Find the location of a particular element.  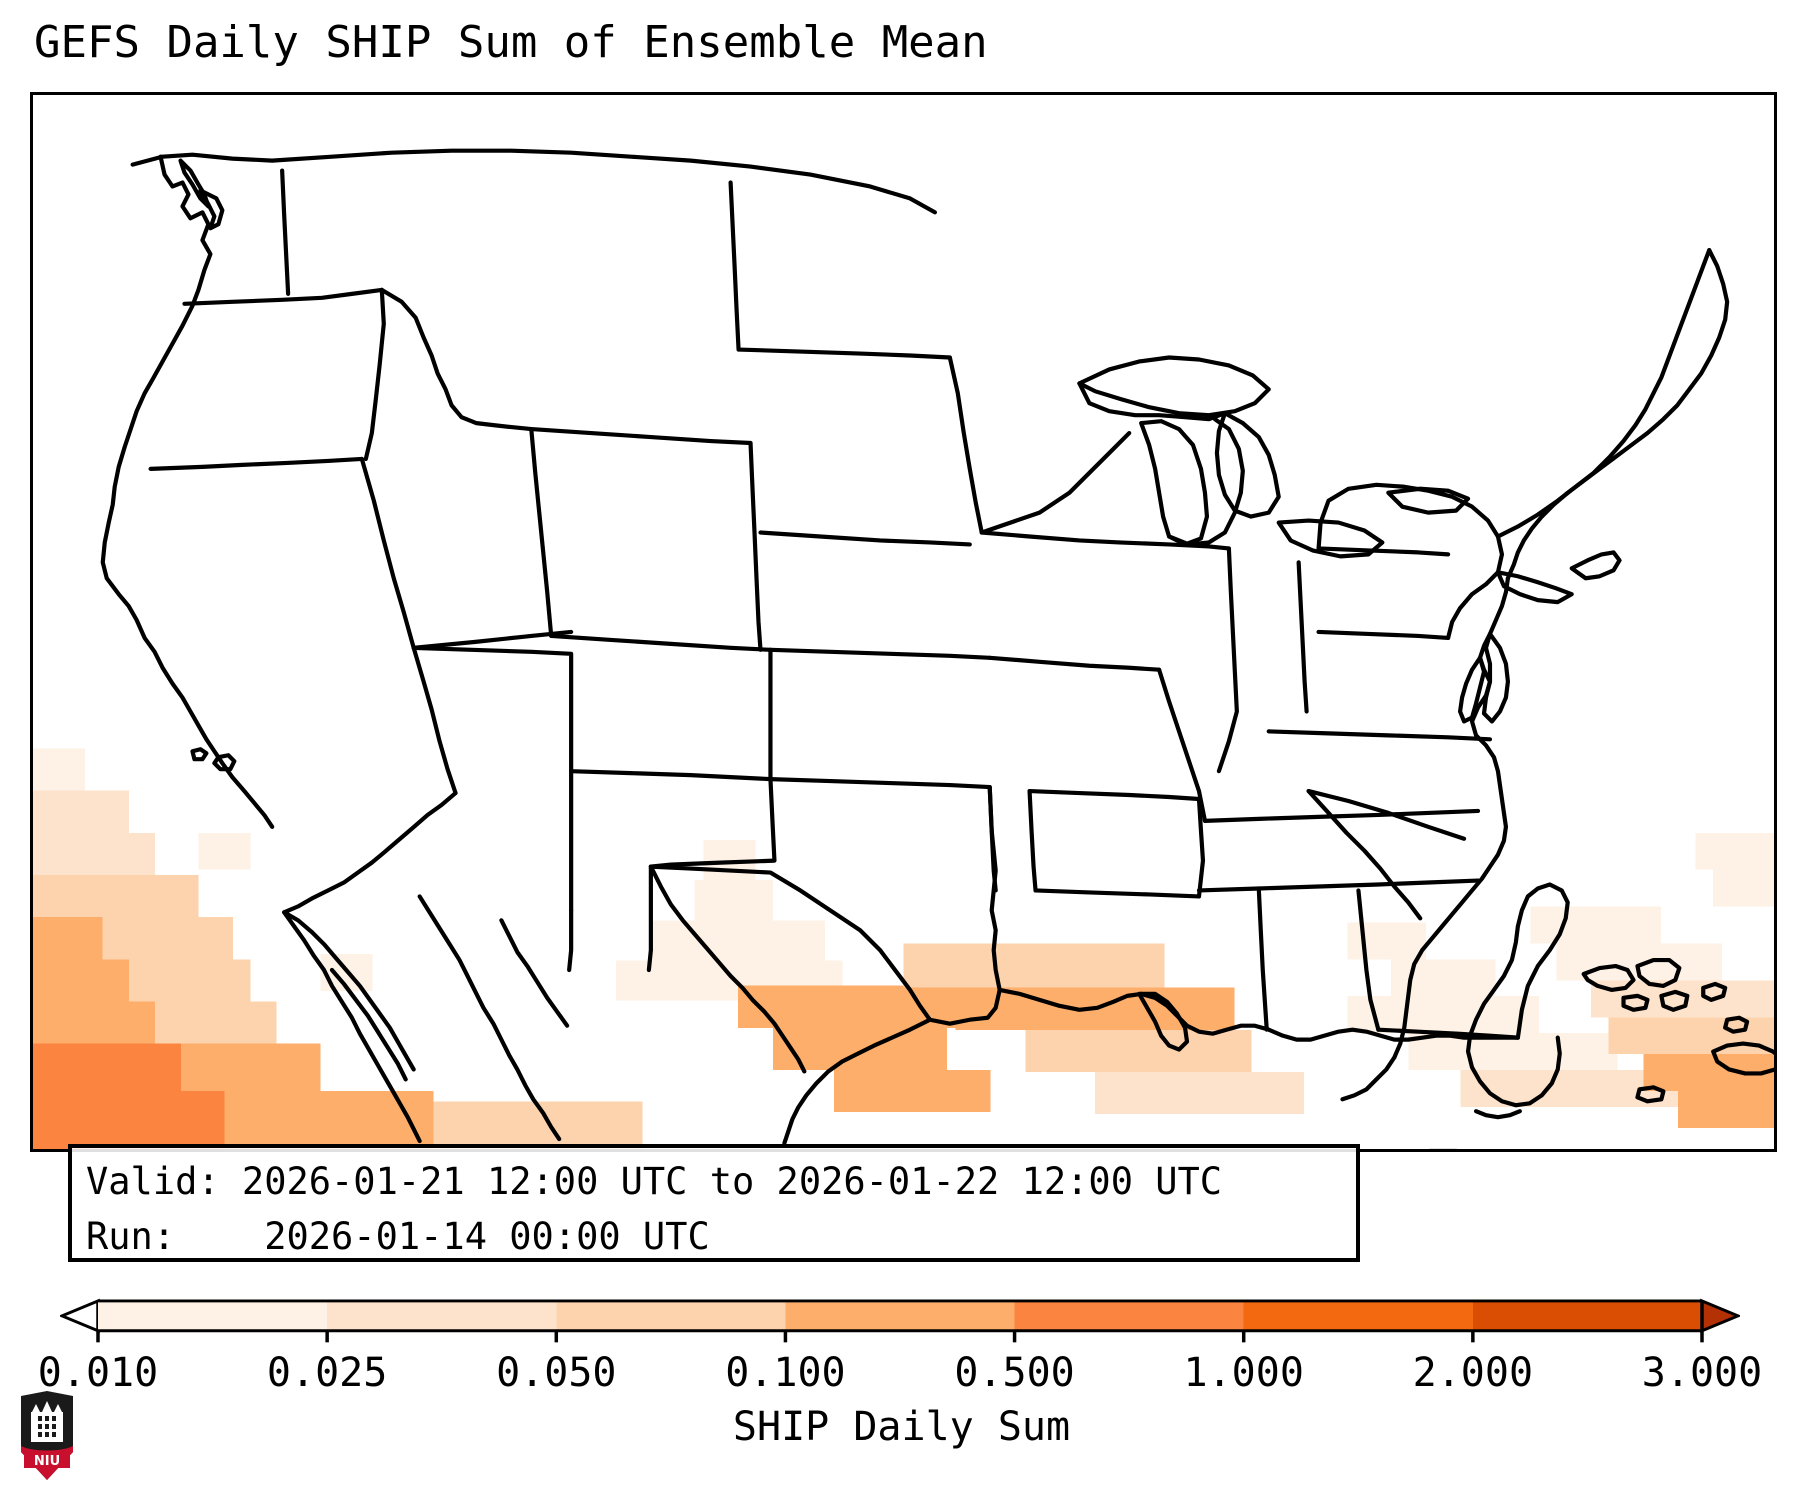

colorbar-tick-label: 1.000 is located at coordinates (1243, 1373).